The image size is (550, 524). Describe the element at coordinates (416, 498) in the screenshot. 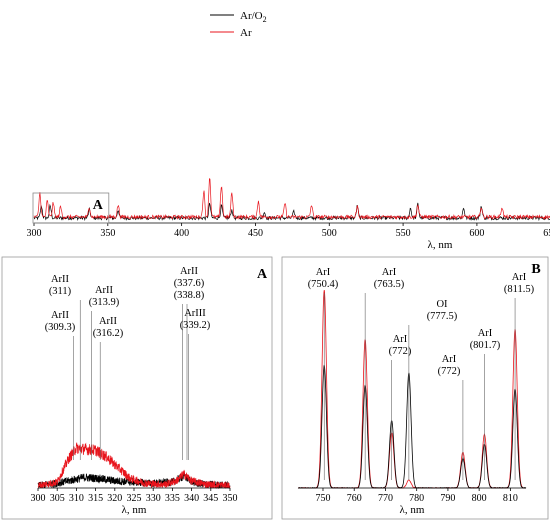

I see `x-tick-label: 780` at that location.